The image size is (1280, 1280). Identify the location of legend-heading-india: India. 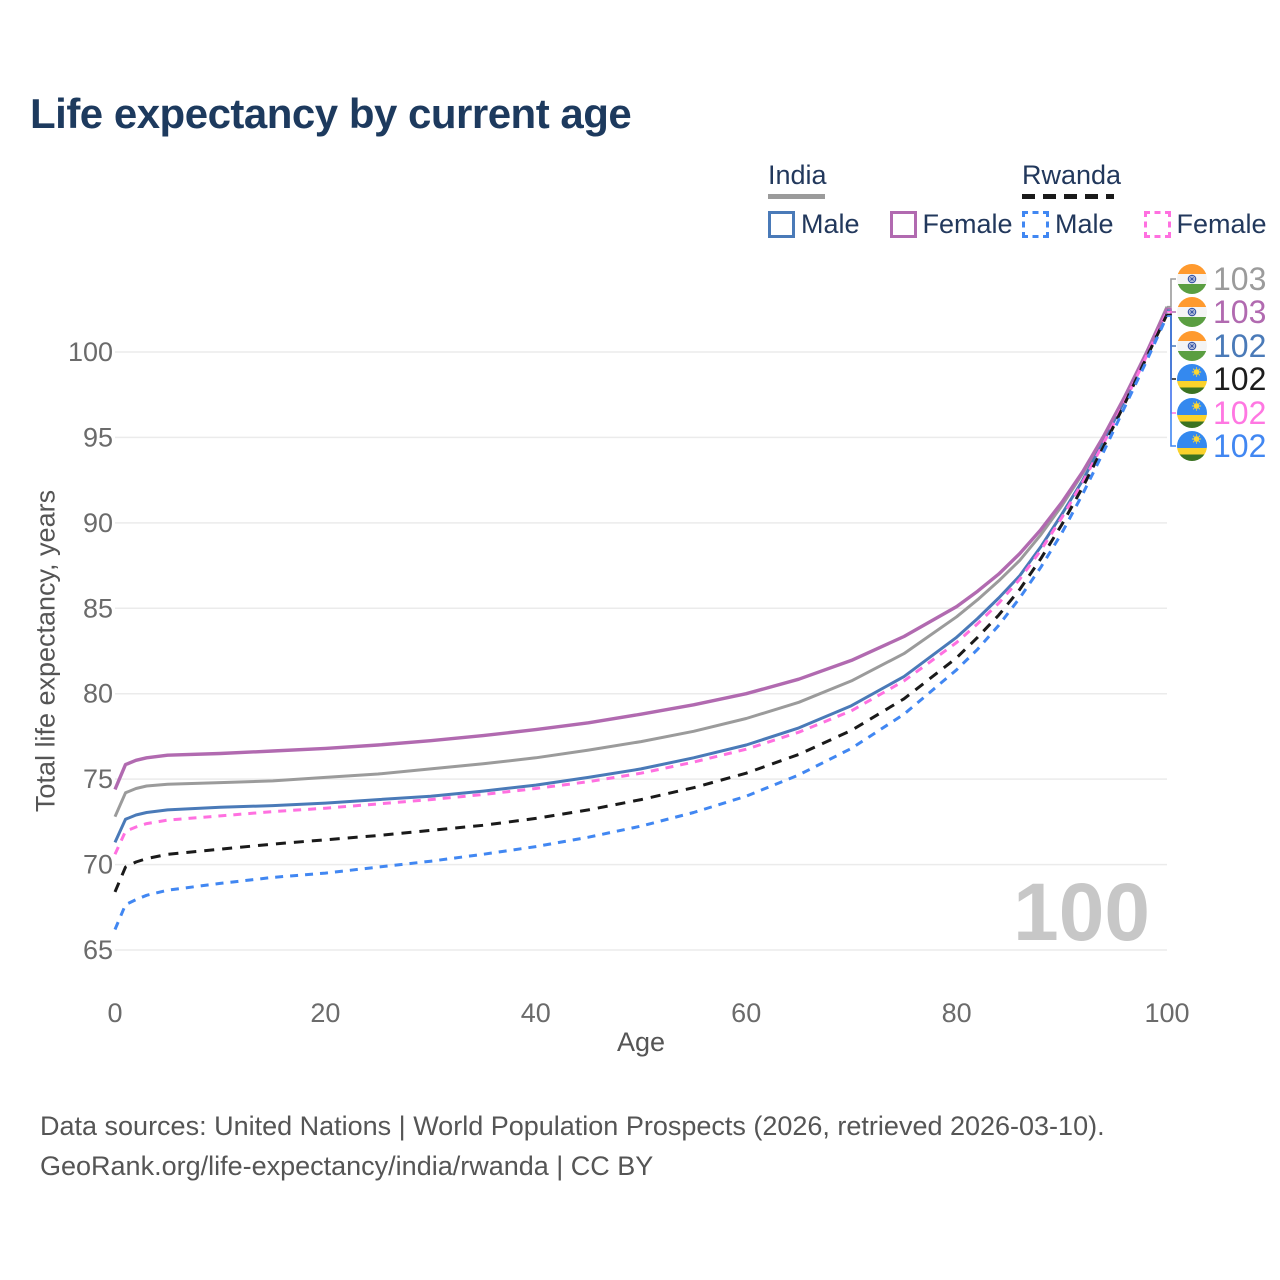
(797, 175).